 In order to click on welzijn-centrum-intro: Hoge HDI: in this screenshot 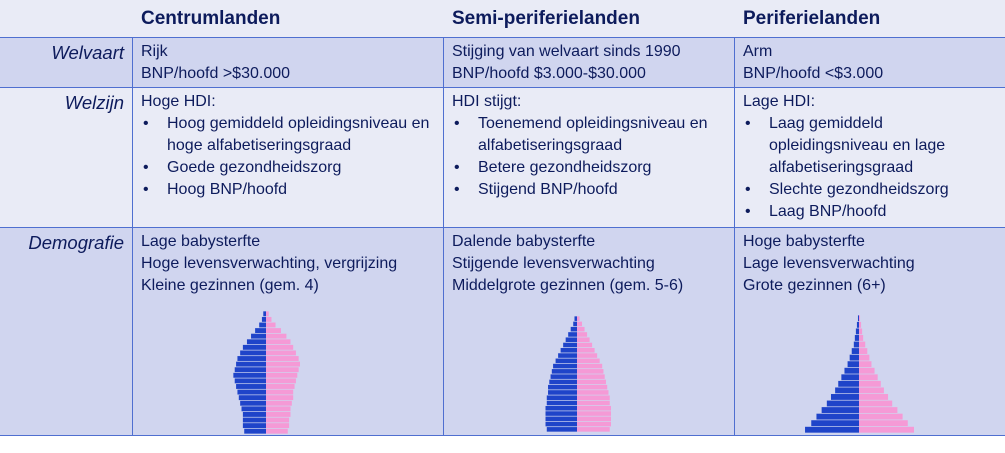, I will do `click(178, 101)`.